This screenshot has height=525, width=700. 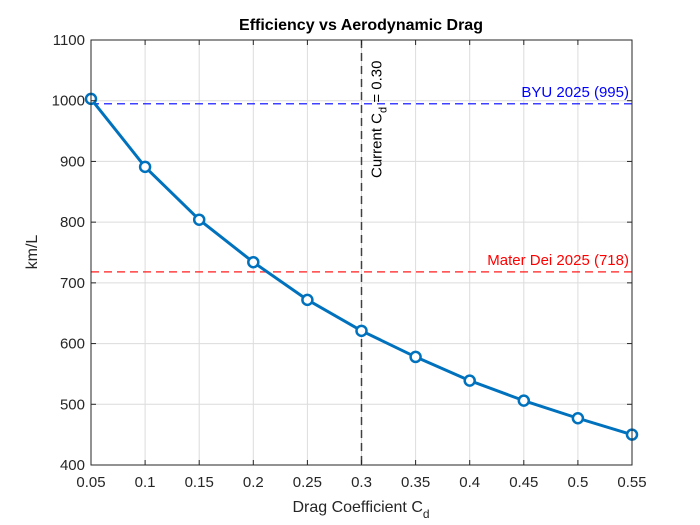 I want to click on x-tick-label: 0.55, so click(x=631, y=482).